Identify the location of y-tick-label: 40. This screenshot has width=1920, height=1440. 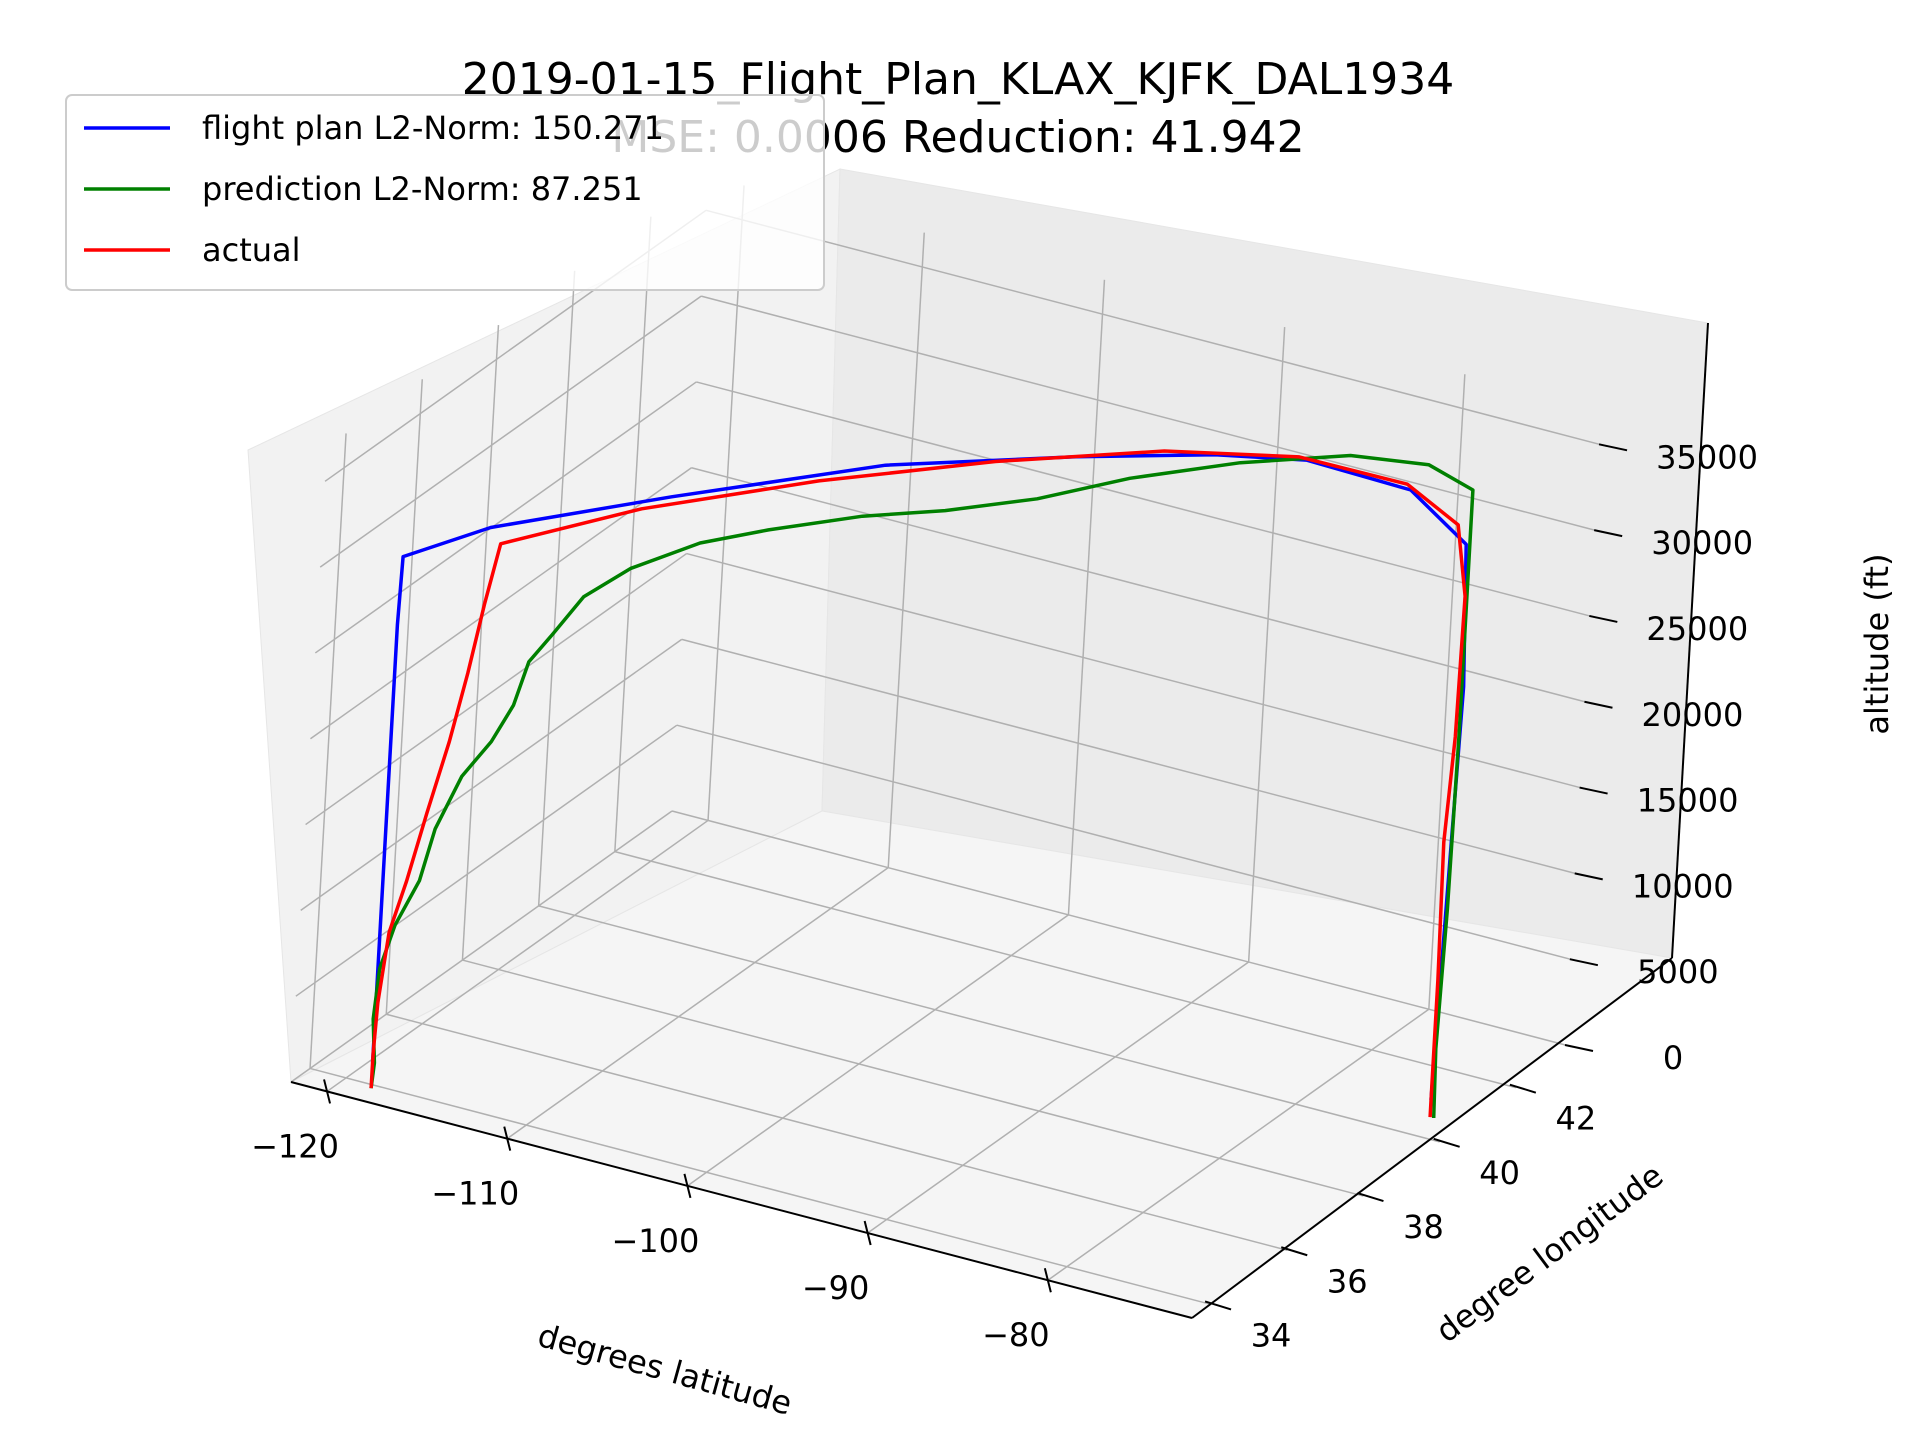
(1499, 1173).